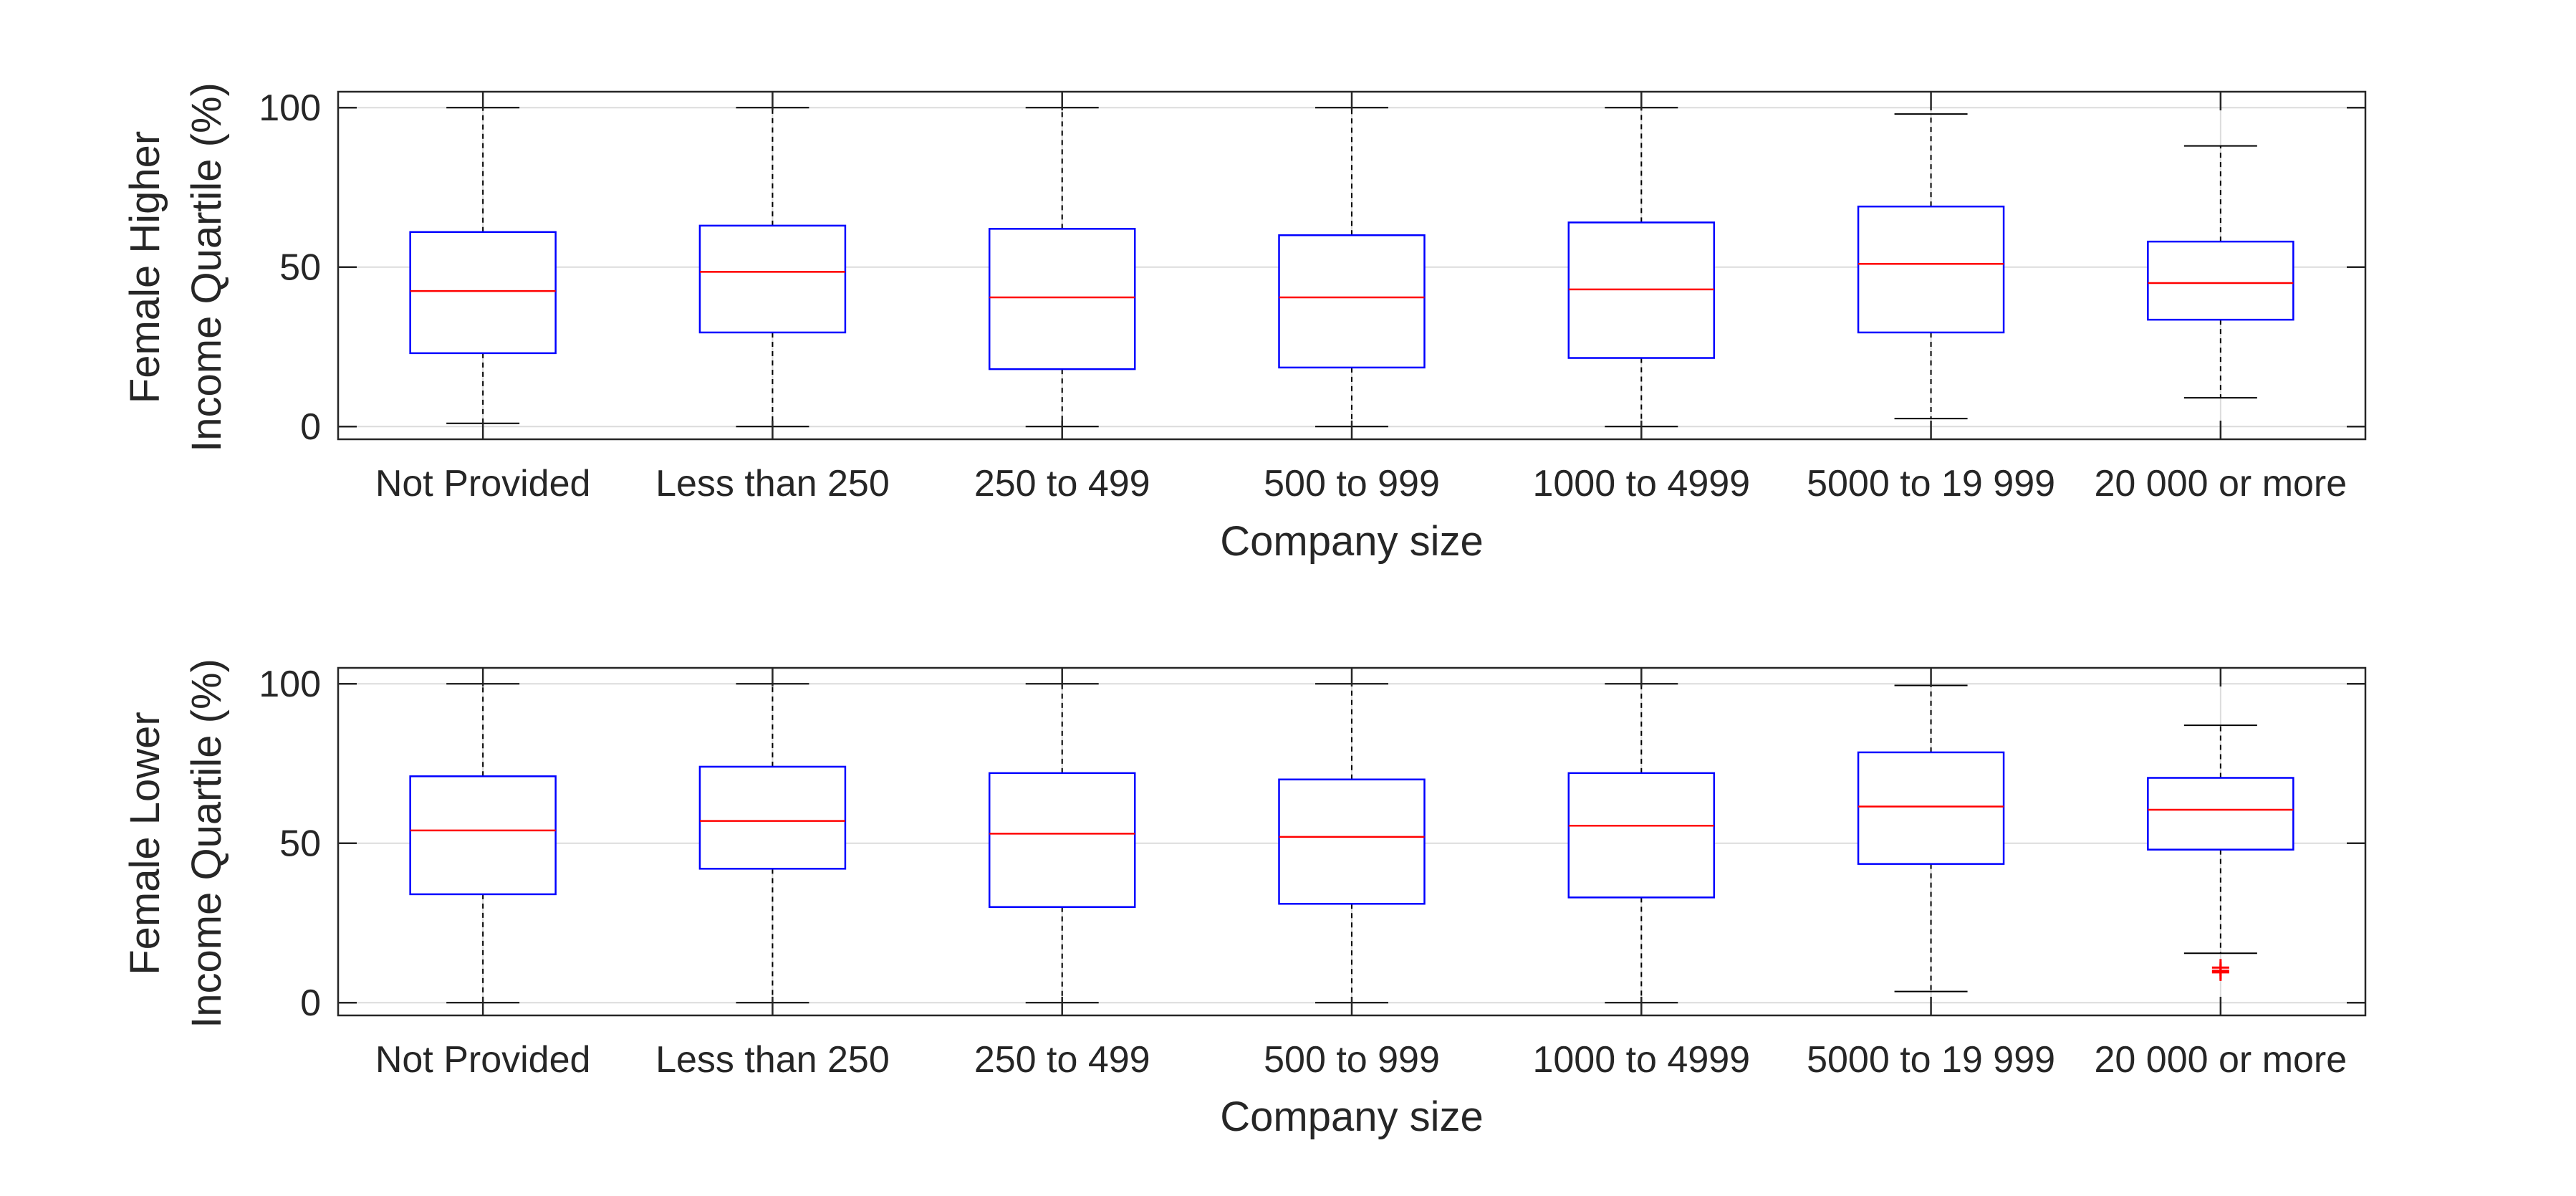 Image resolution: width=2576 pixels, height=1196 pixels. What do you see at coordinates (145, 267) in the screenshot?
I see `y-axis-label-line: Female Higher` at bounding box center [145, 267].